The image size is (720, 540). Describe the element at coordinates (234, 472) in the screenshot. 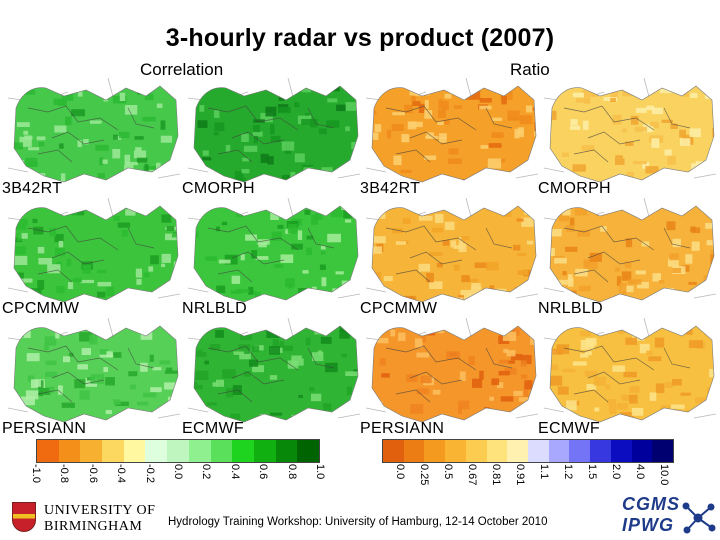

I see `colorbar-tick-label: 0.4` at that location.